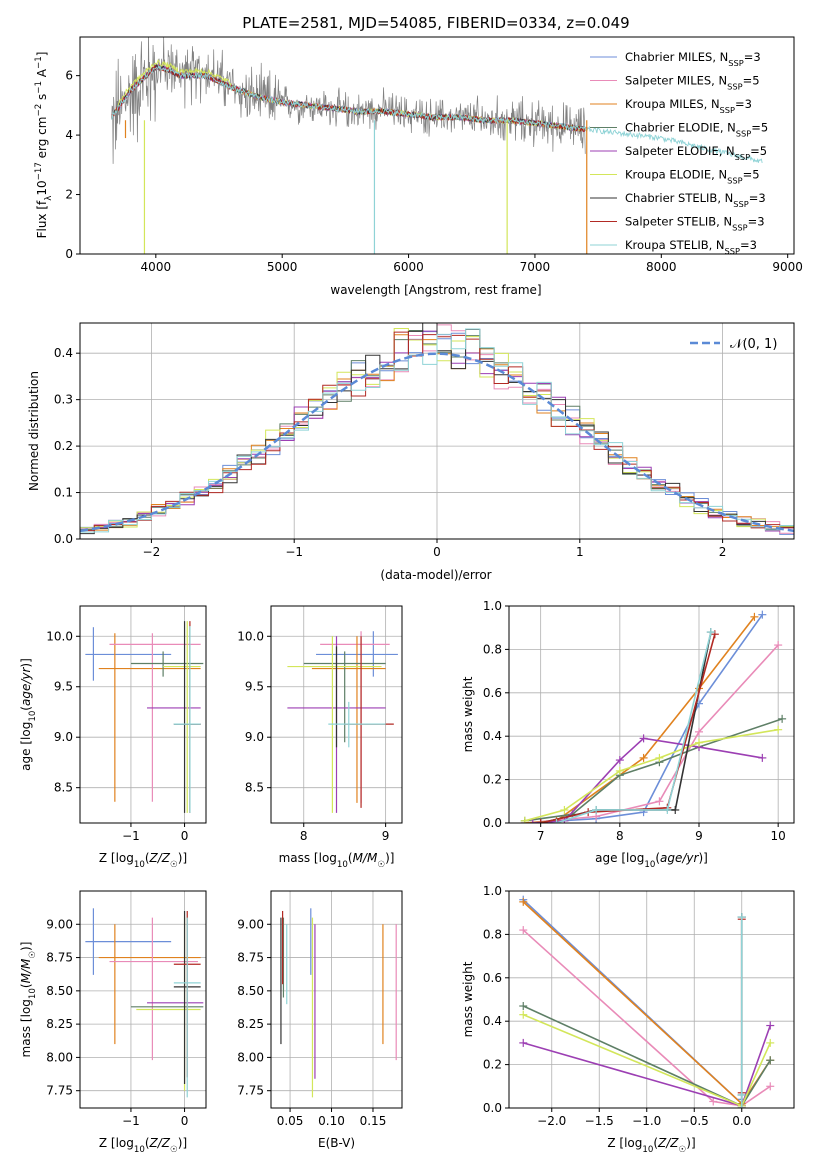 The image size is (819, 1170). I want to click on y-axis-label: age [log10(age/yr)], so click(28, 714).